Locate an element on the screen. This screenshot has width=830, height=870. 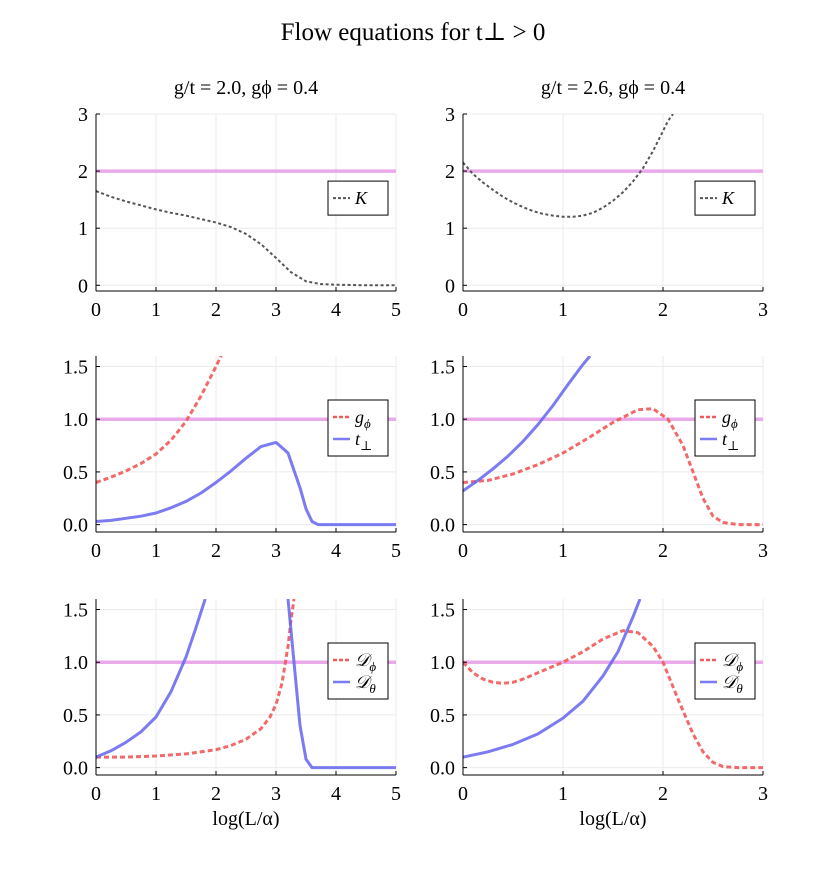
subplot-title: g/t = 2.0, gϕ = 0.4 is located at coordinates (246, 88).